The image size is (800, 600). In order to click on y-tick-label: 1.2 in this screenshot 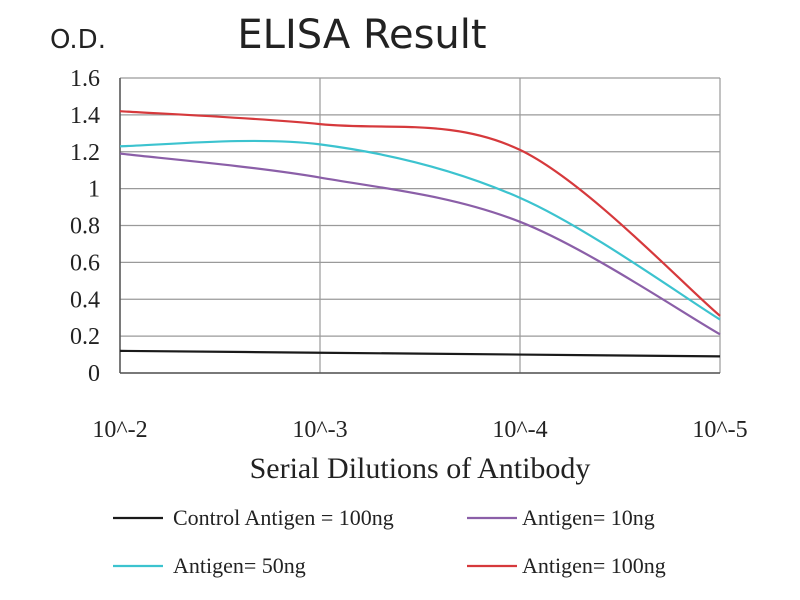, I will do `click(85, 153)`.